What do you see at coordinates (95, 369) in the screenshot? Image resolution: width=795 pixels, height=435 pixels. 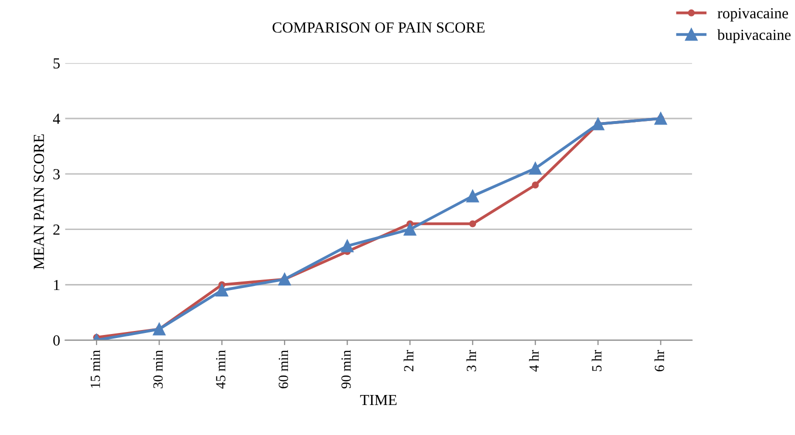 I see `x-tick-label: 15 min` at bounding box center [95, 369].